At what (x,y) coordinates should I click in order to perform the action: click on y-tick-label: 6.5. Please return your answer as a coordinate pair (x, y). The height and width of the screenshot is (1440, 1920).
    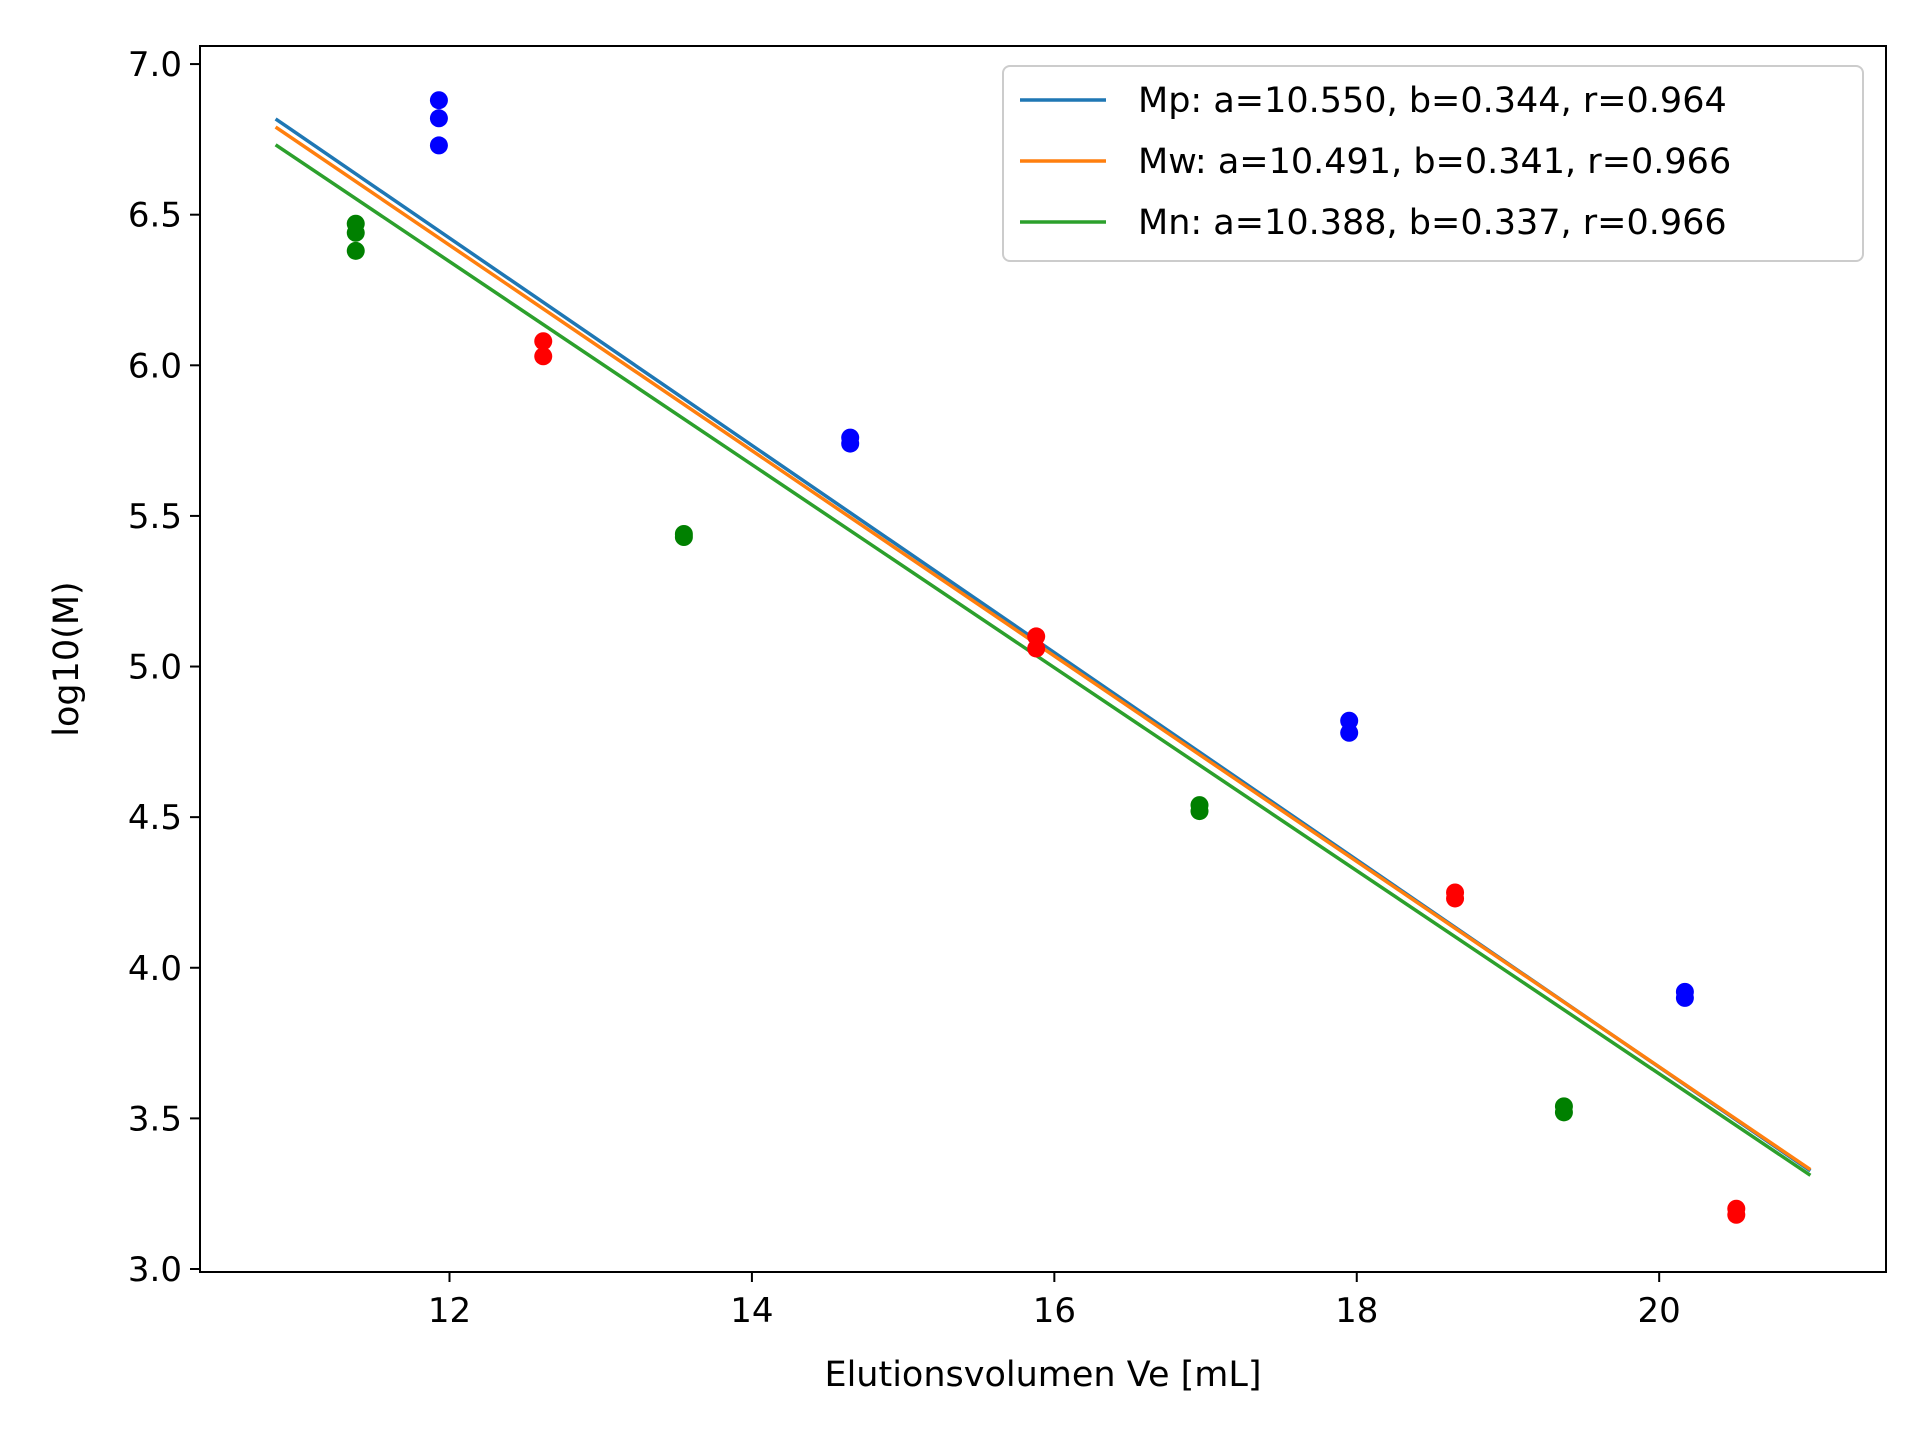
    Looking at the image, I should click on (155, 216).